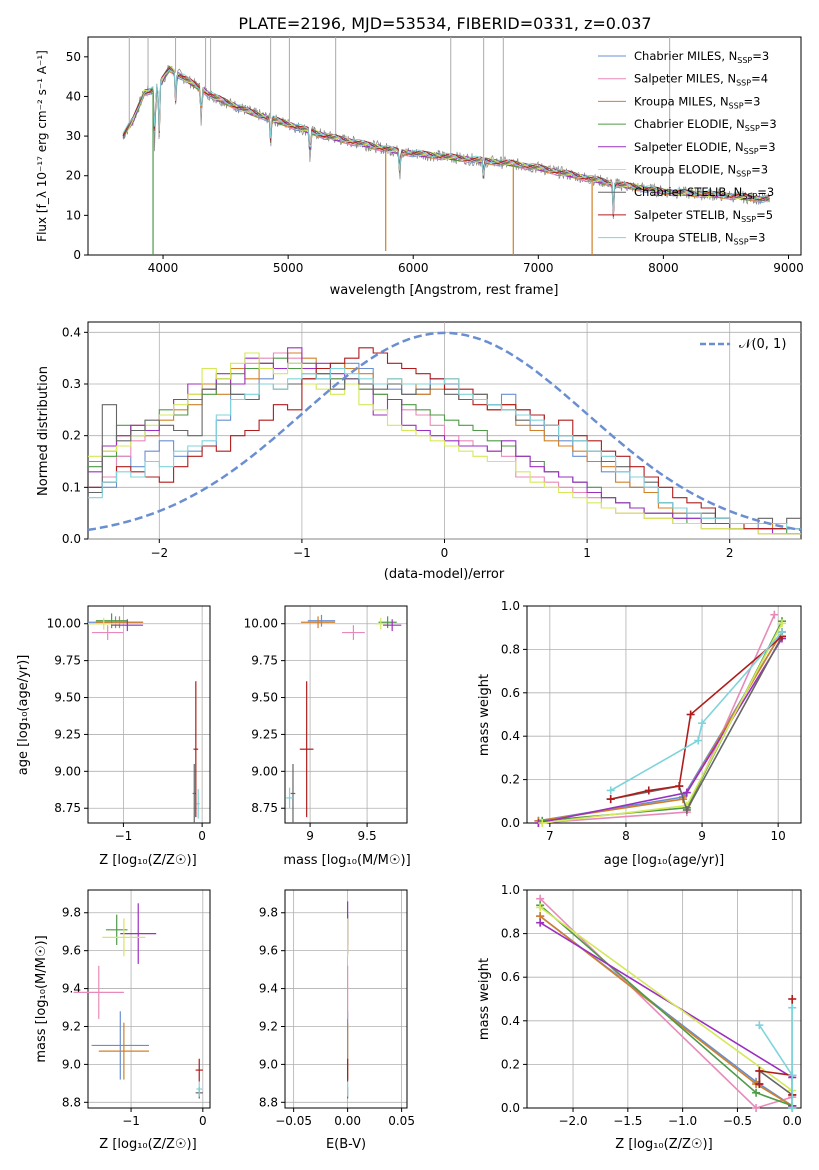 Image resolution: width=819 pixels, height=1170 pixels. Describe the element at coordinates (147, 1144) in the screenshot. I see `mass-vs-z-xlabel: Z [log₁₀(Z/Z☉)]` at that location.